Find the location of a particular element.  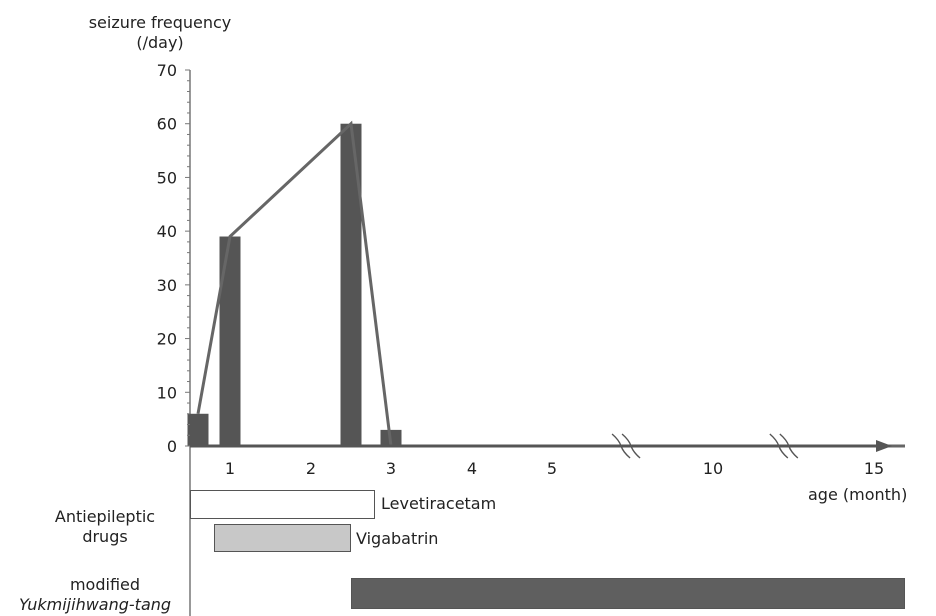

x-tick-label: 5 is located at coordinates (552, 468).